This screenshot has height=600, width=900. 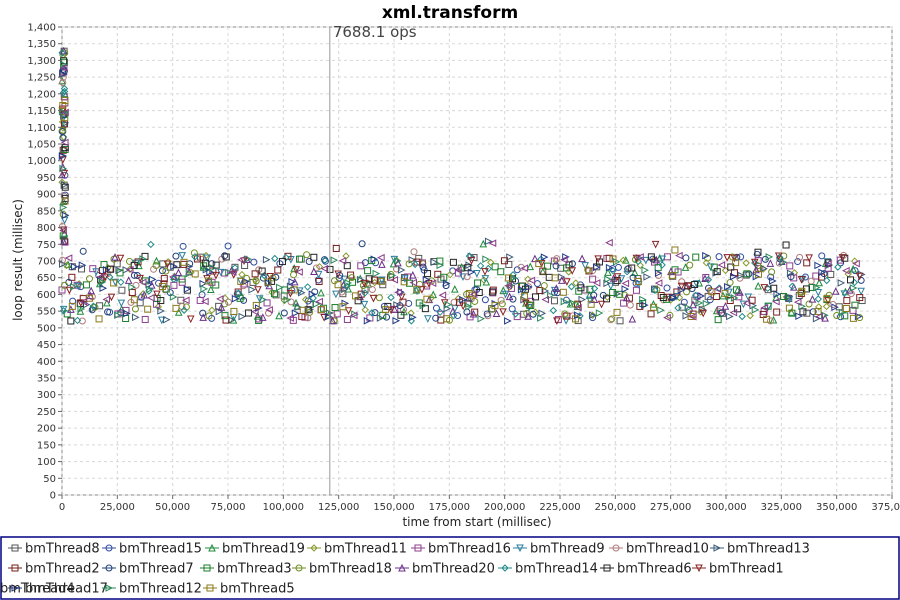 I want to click on legend-label: bmThread16, so click(x=469, y=549).